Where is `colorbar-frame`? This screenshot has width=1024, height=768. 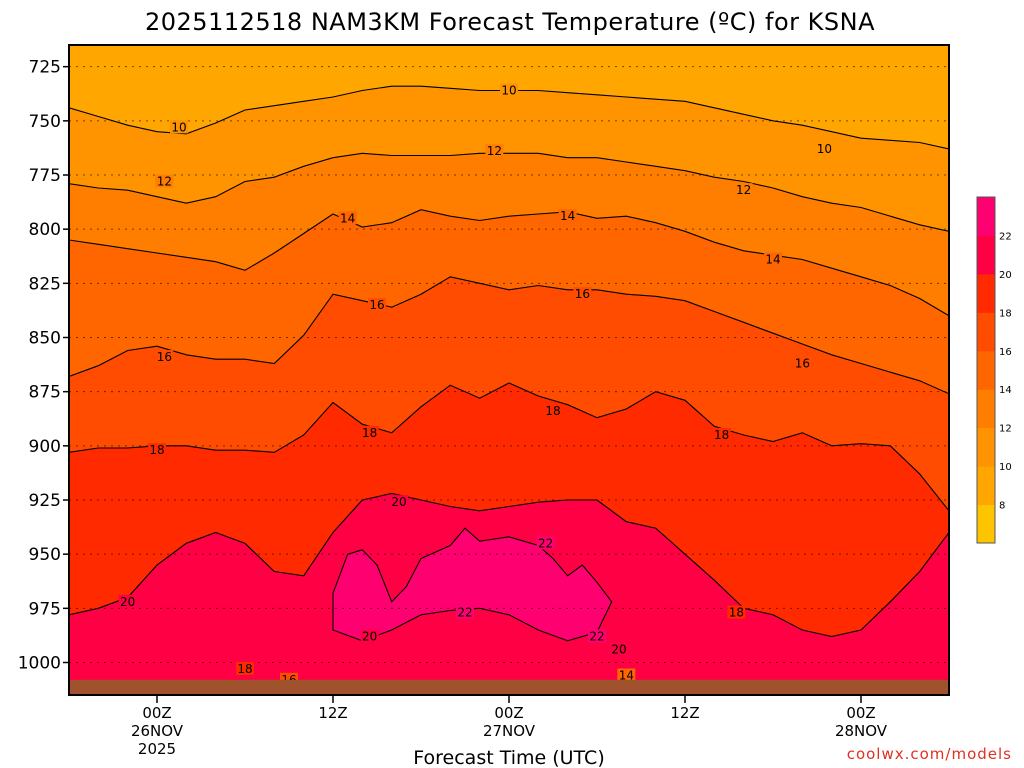
colorbar-frame is located at coordinates (986, 370).